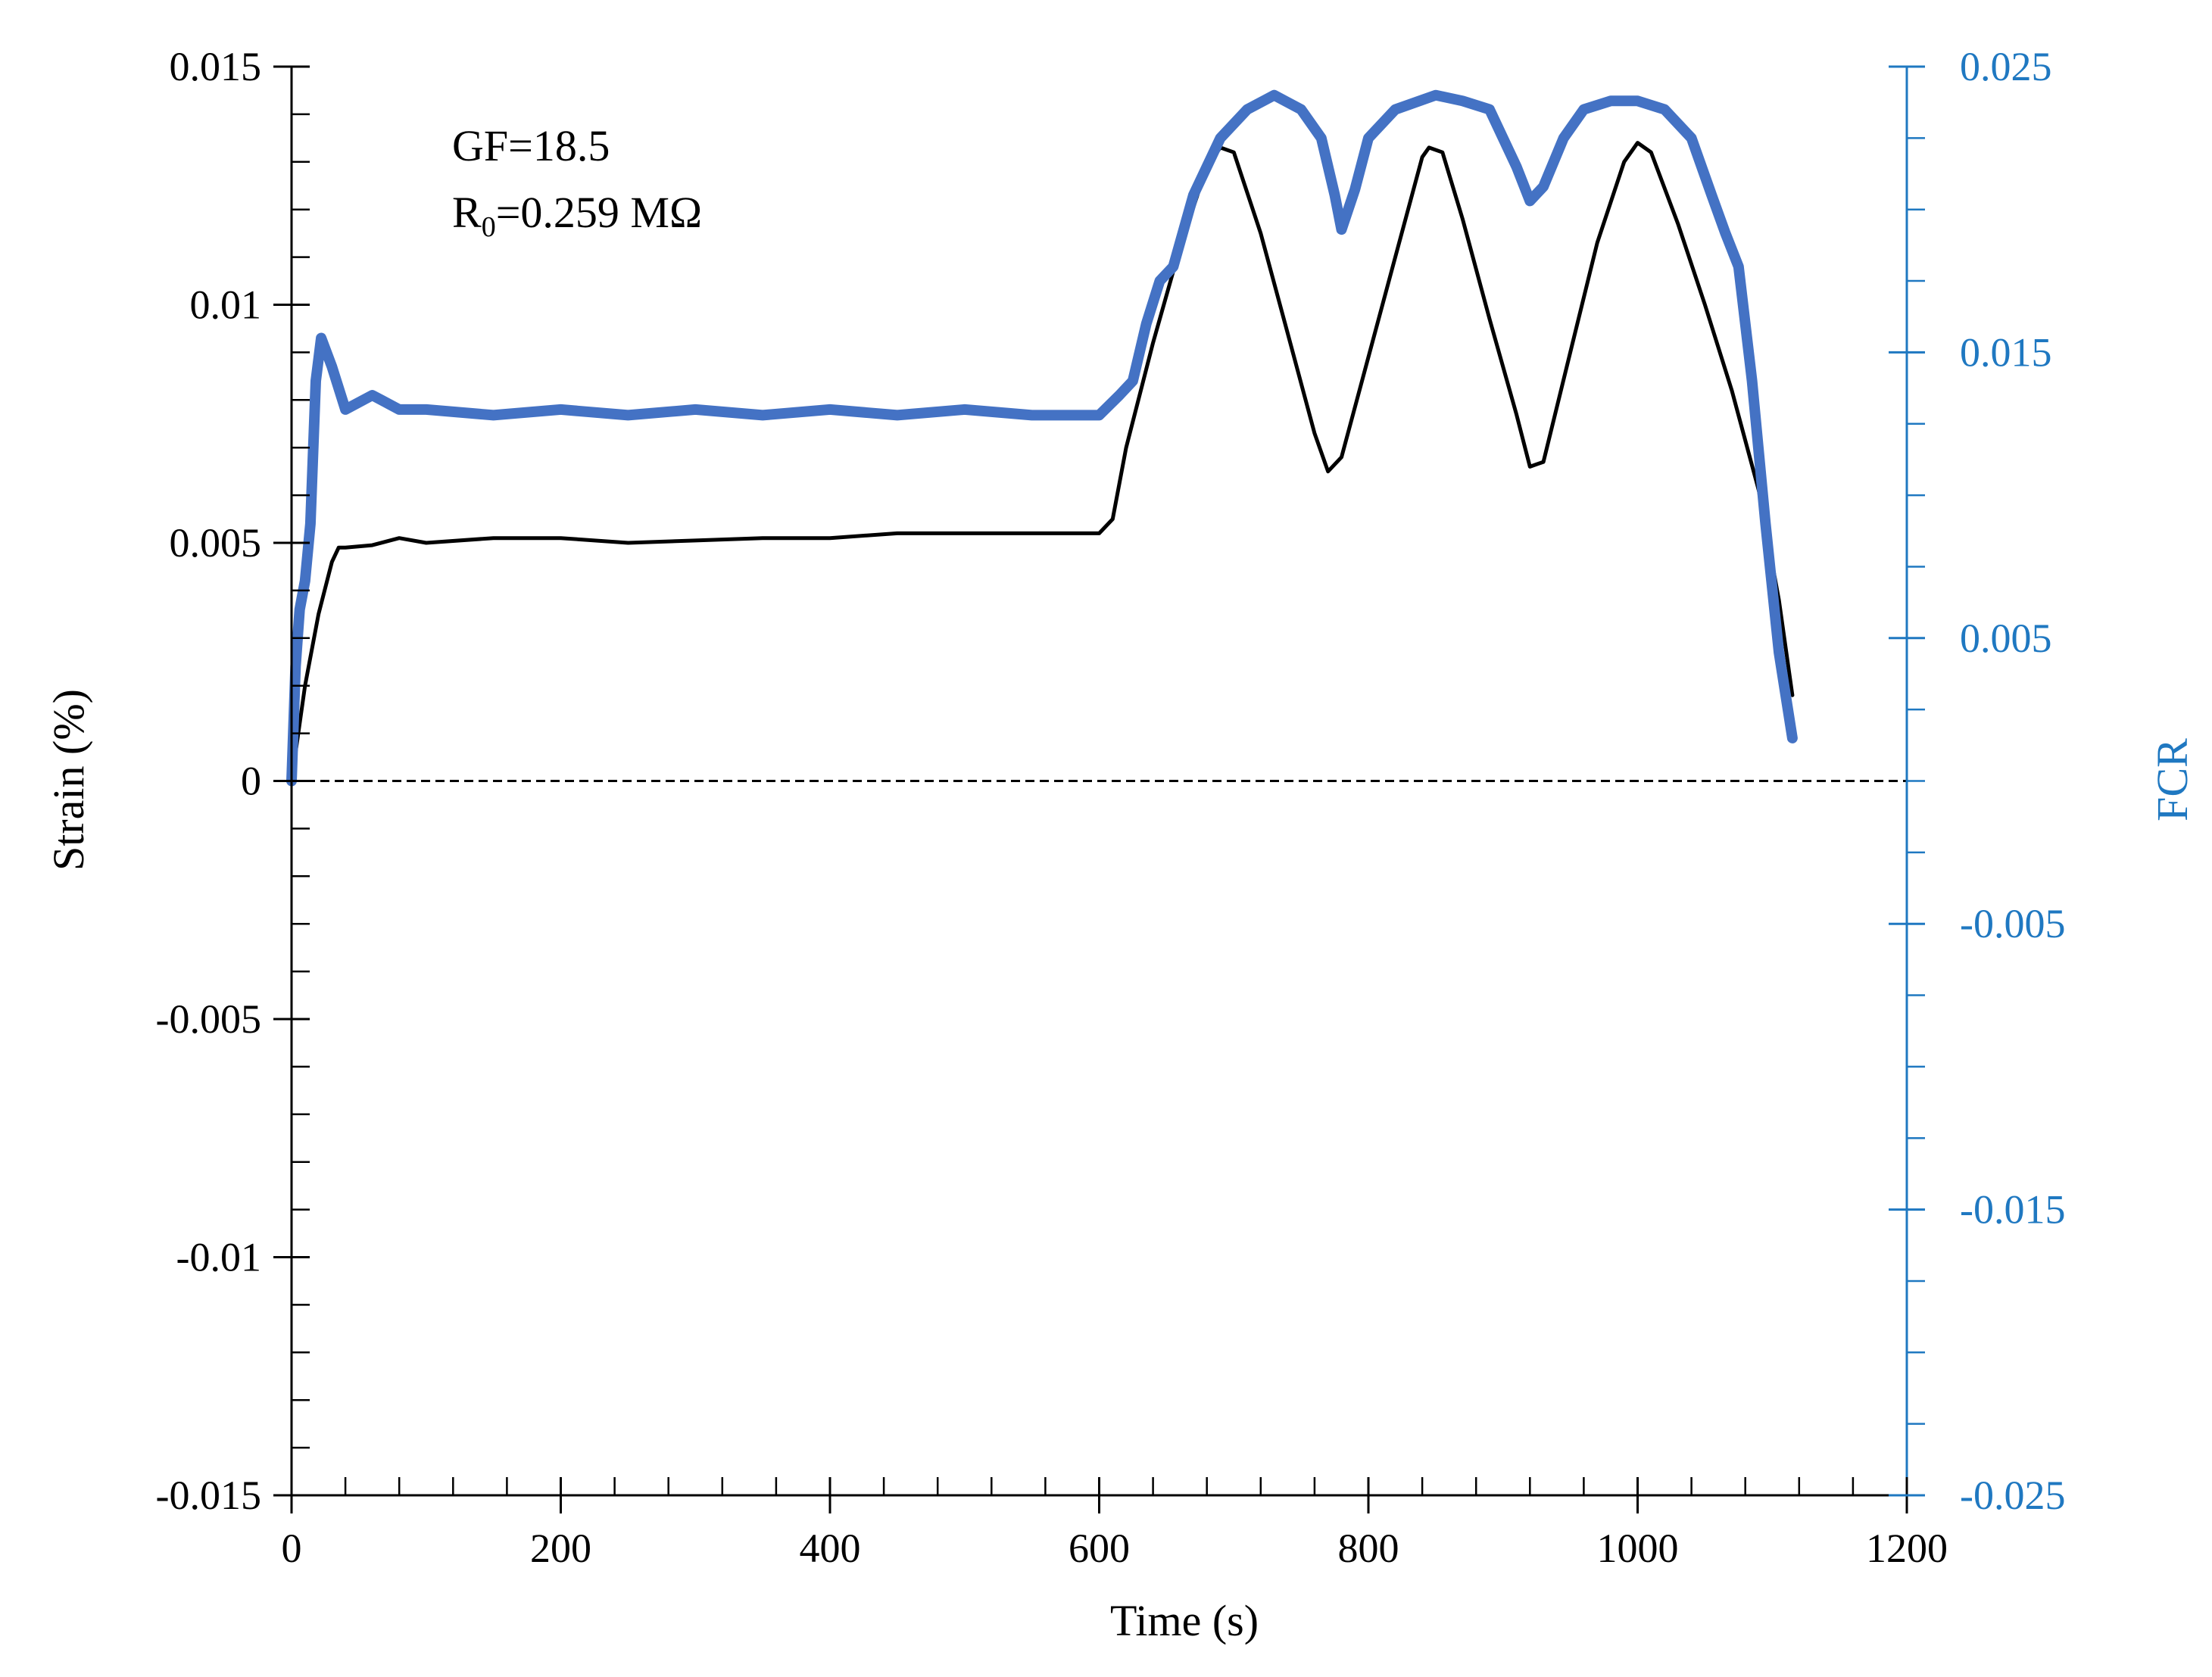 The width and height of the screenshot is (2212, 1677). I want to click on y-tick-label: -0.005, so click(209, 1019).